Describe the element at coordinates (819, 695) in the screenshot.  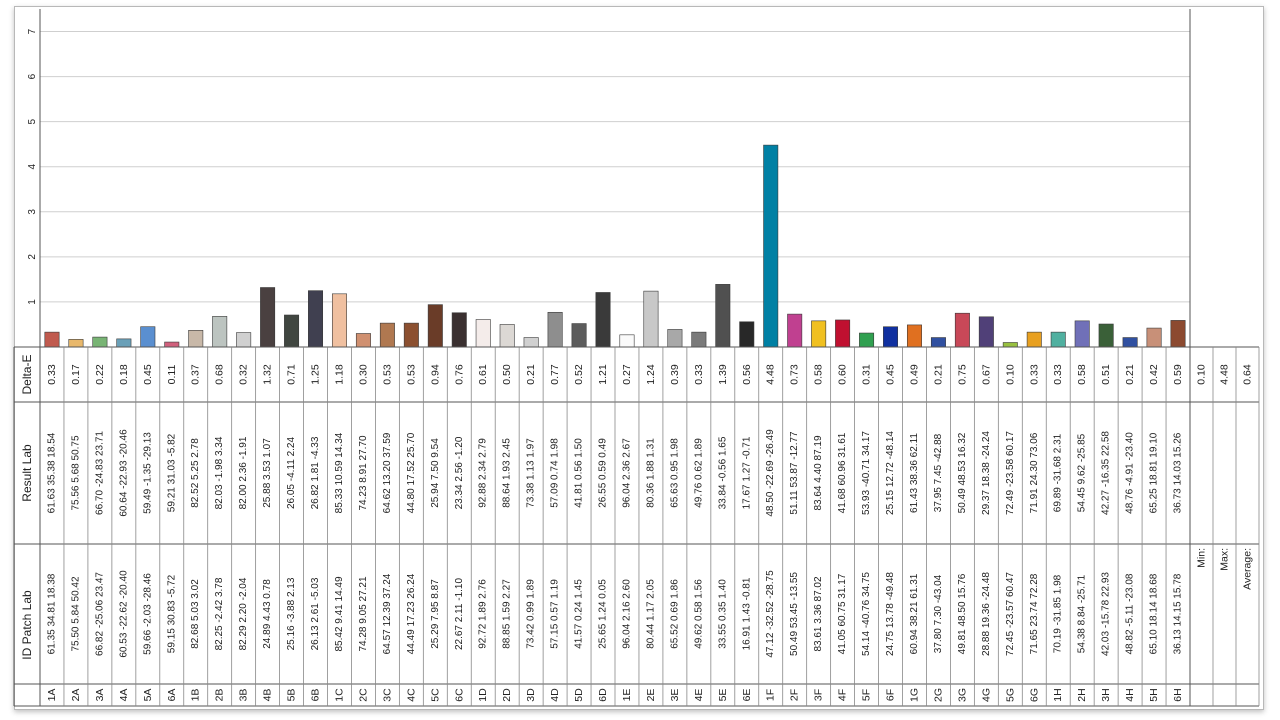
I see `patch-id-cell: 3F` at that location.